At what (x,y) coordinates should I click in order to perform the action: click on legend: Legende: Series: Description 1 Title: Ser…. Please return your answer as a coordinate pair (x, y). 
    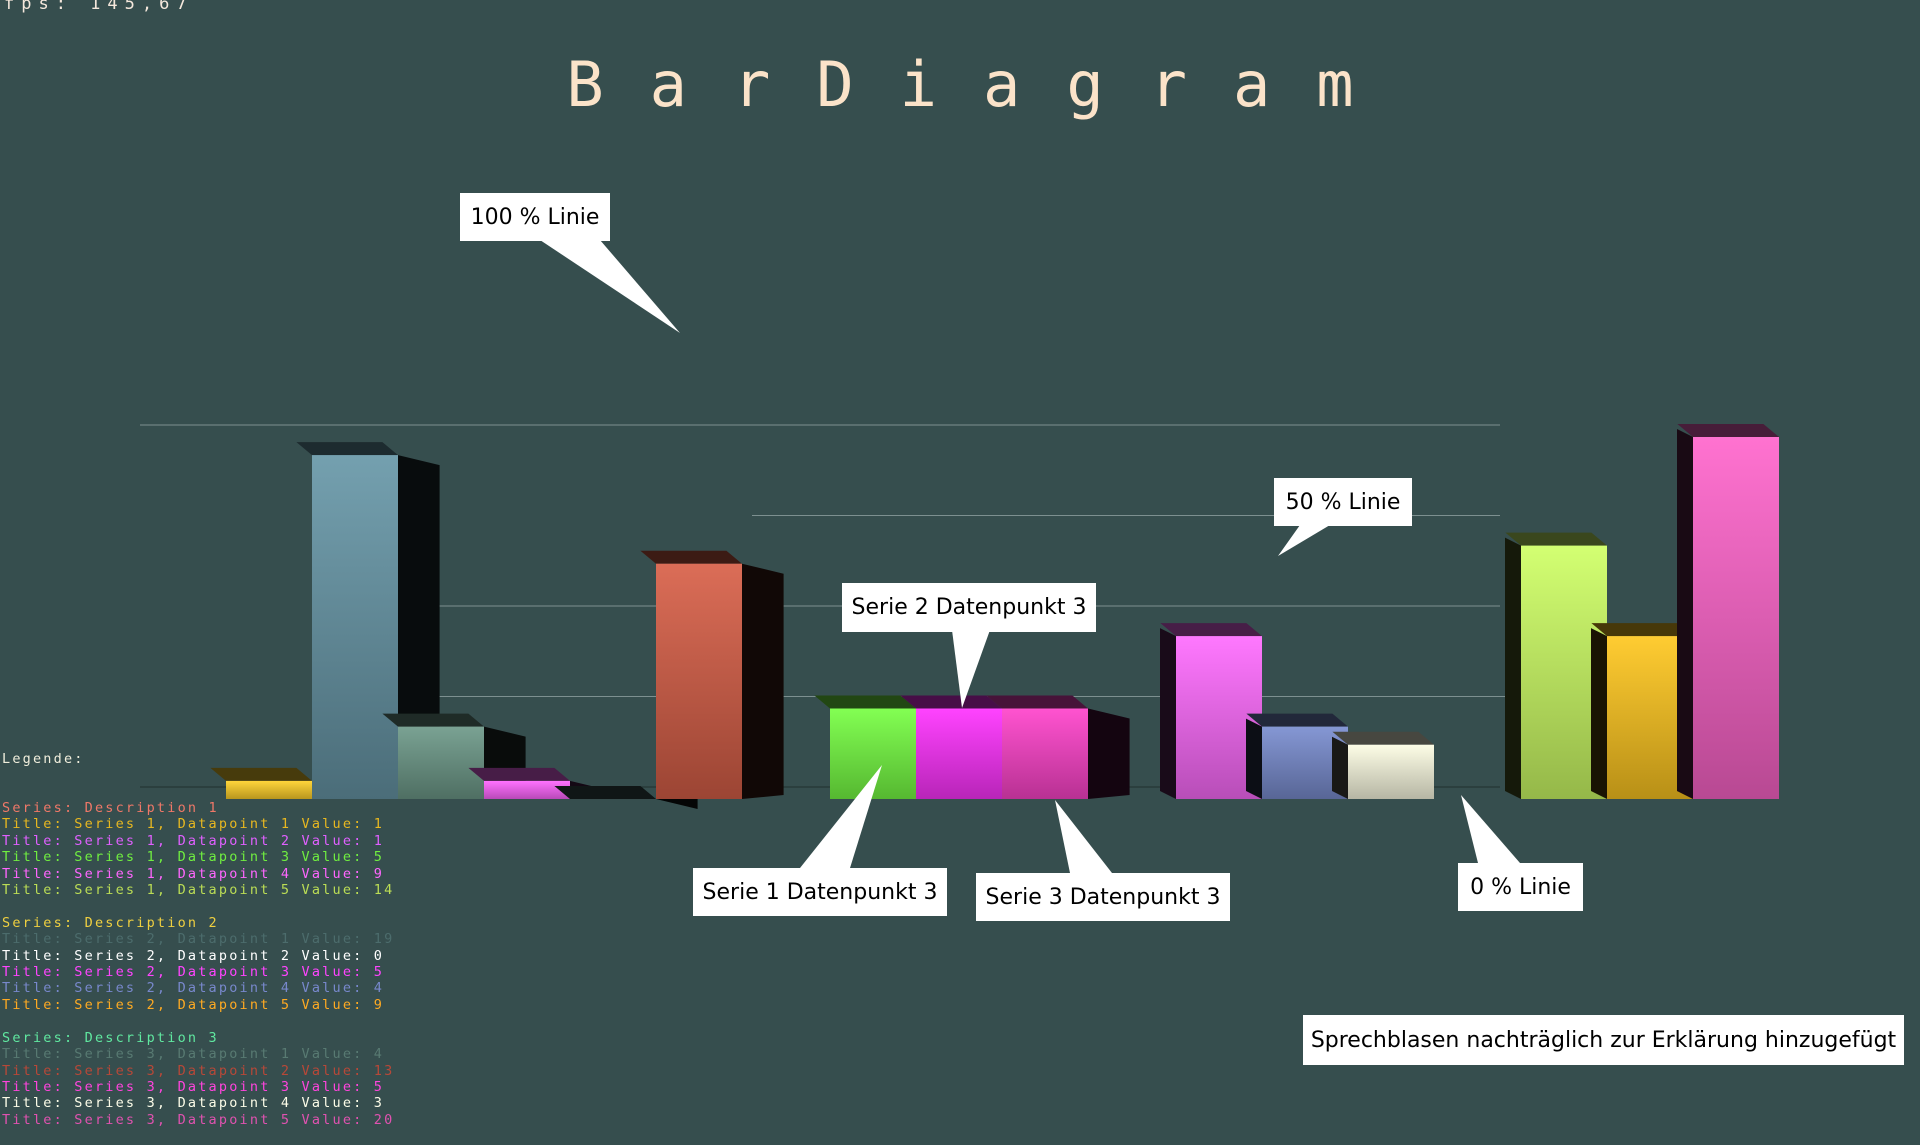
    Looking at the image, I should click on (198, 931).